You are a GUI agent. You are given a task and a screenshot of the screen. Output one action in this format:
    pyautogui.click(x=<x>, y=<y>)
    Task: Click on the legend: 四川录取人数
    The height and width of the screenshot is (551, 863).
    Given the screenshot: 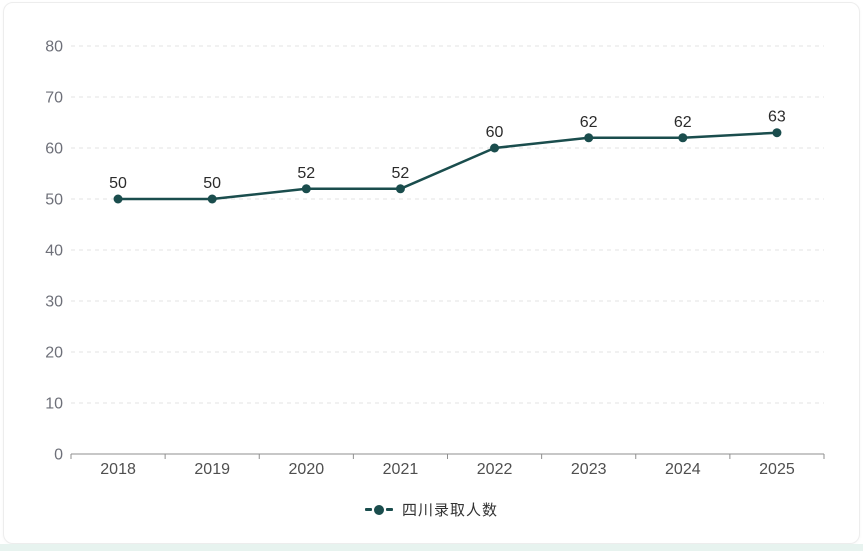 What is the action you would take?
    pyautogui.click(x=431, y=509)
    